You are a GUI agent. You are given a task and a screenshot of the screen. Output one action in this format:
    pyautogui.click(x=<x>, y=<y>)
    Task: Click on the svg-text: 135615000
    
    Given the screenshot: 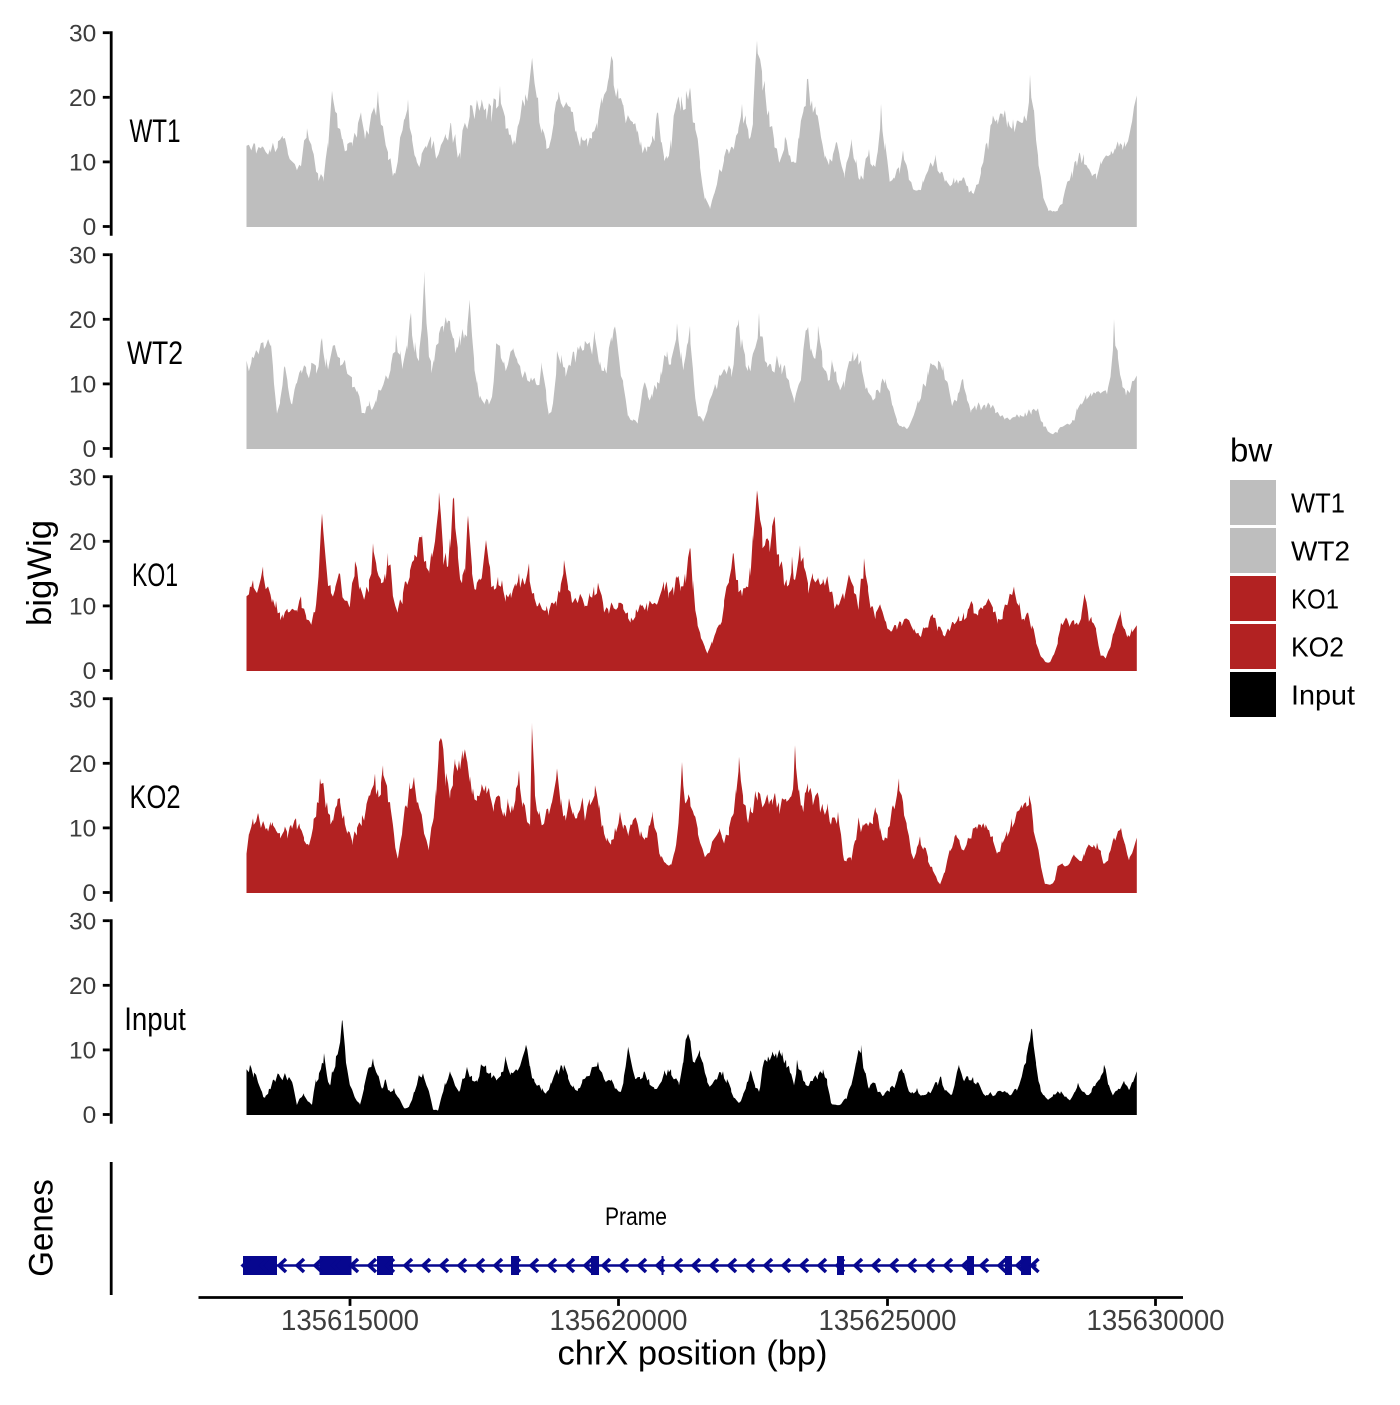 What is the action you would take?
    pyautogui.click(x=350, y=1321)
    